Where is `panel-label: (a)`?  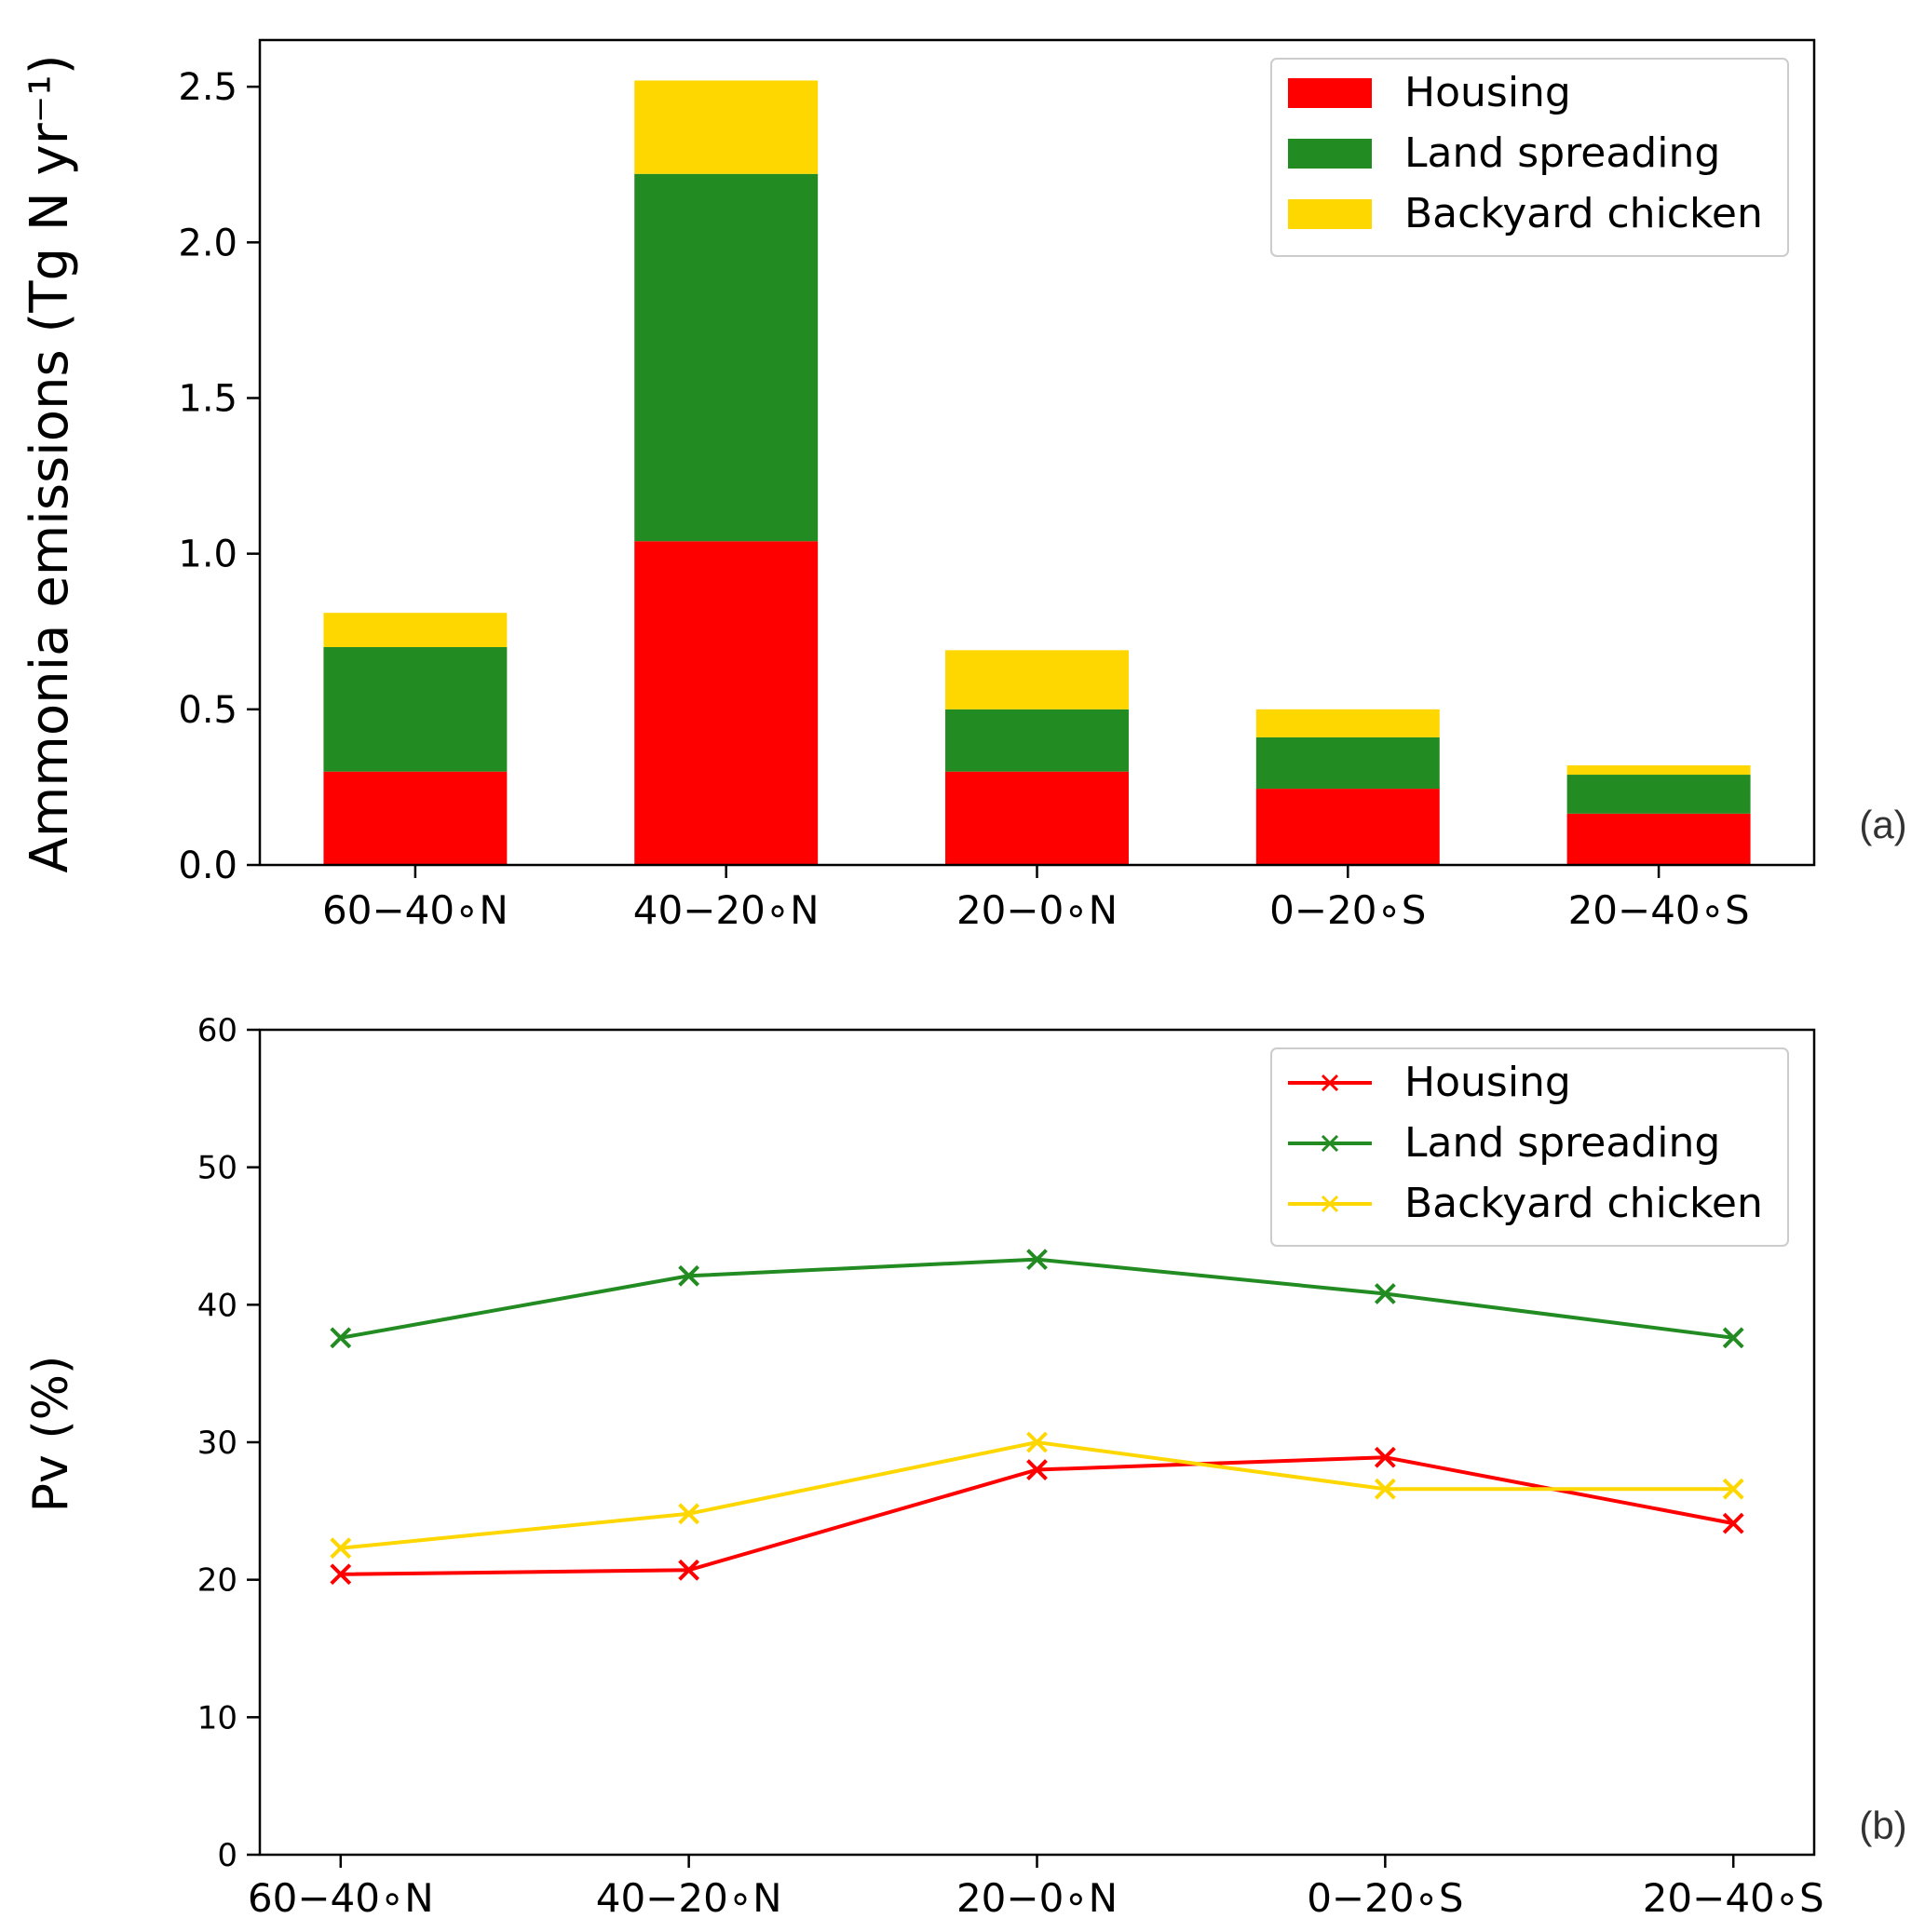 panel-label: (a) is located at coordinates (1882, 824).